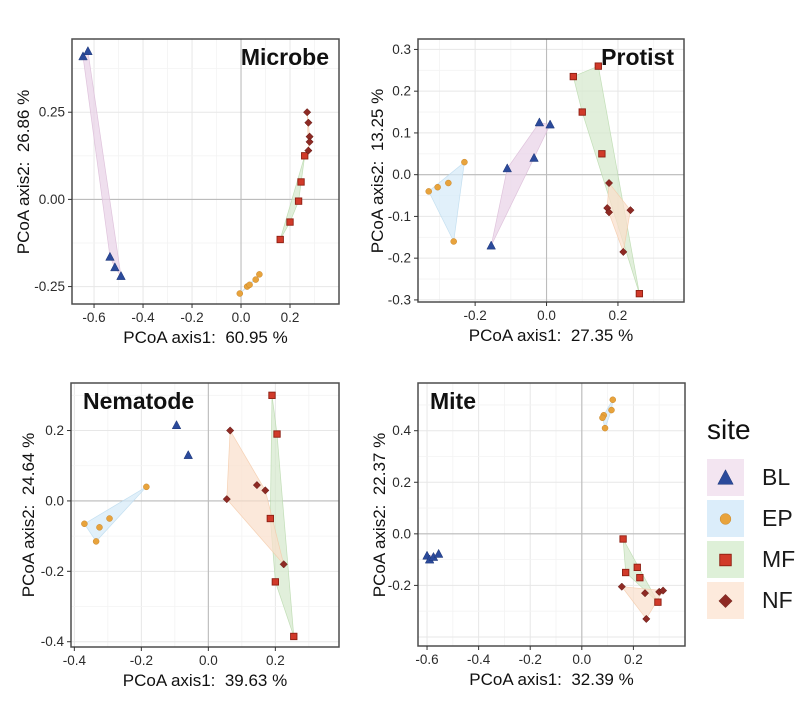  Describe the element at coordinates (751, 518) in the screenshot. I see `site-legend: site BL EP MF NF` at that location.